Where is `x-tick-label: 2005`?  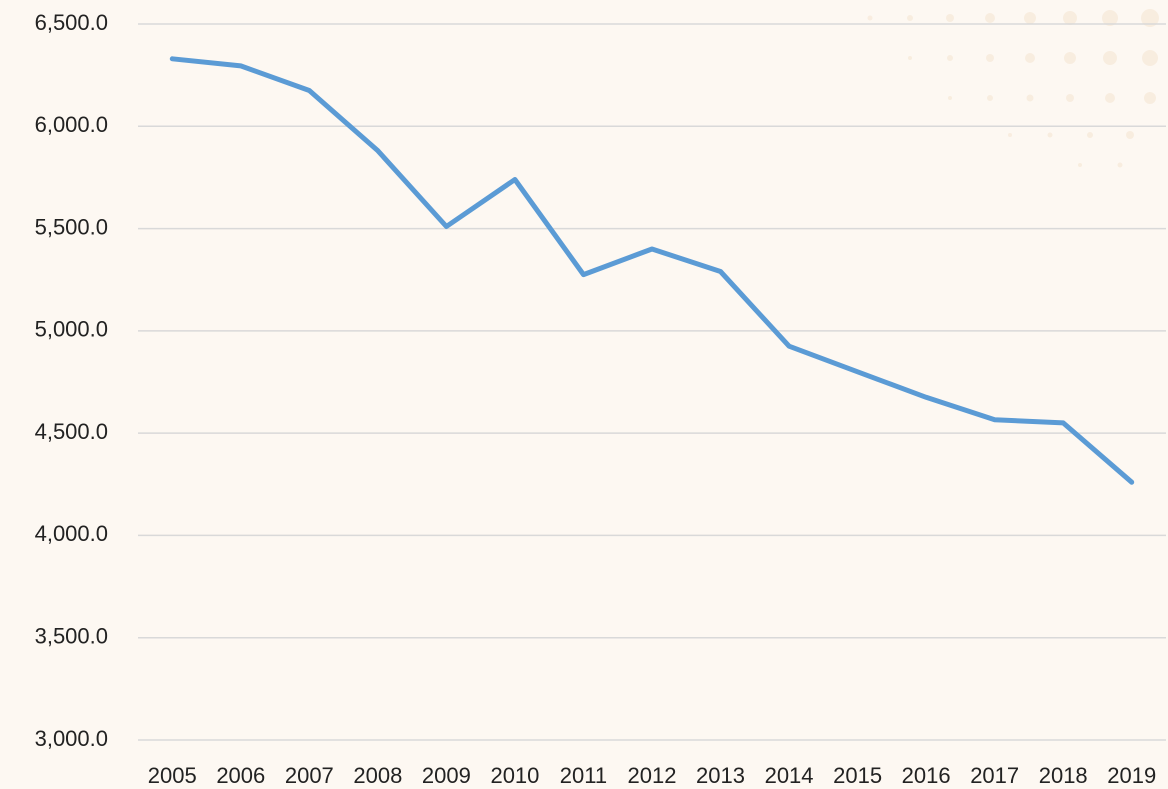 x-tick-label: 2005 is located at coordinates (172, 775).